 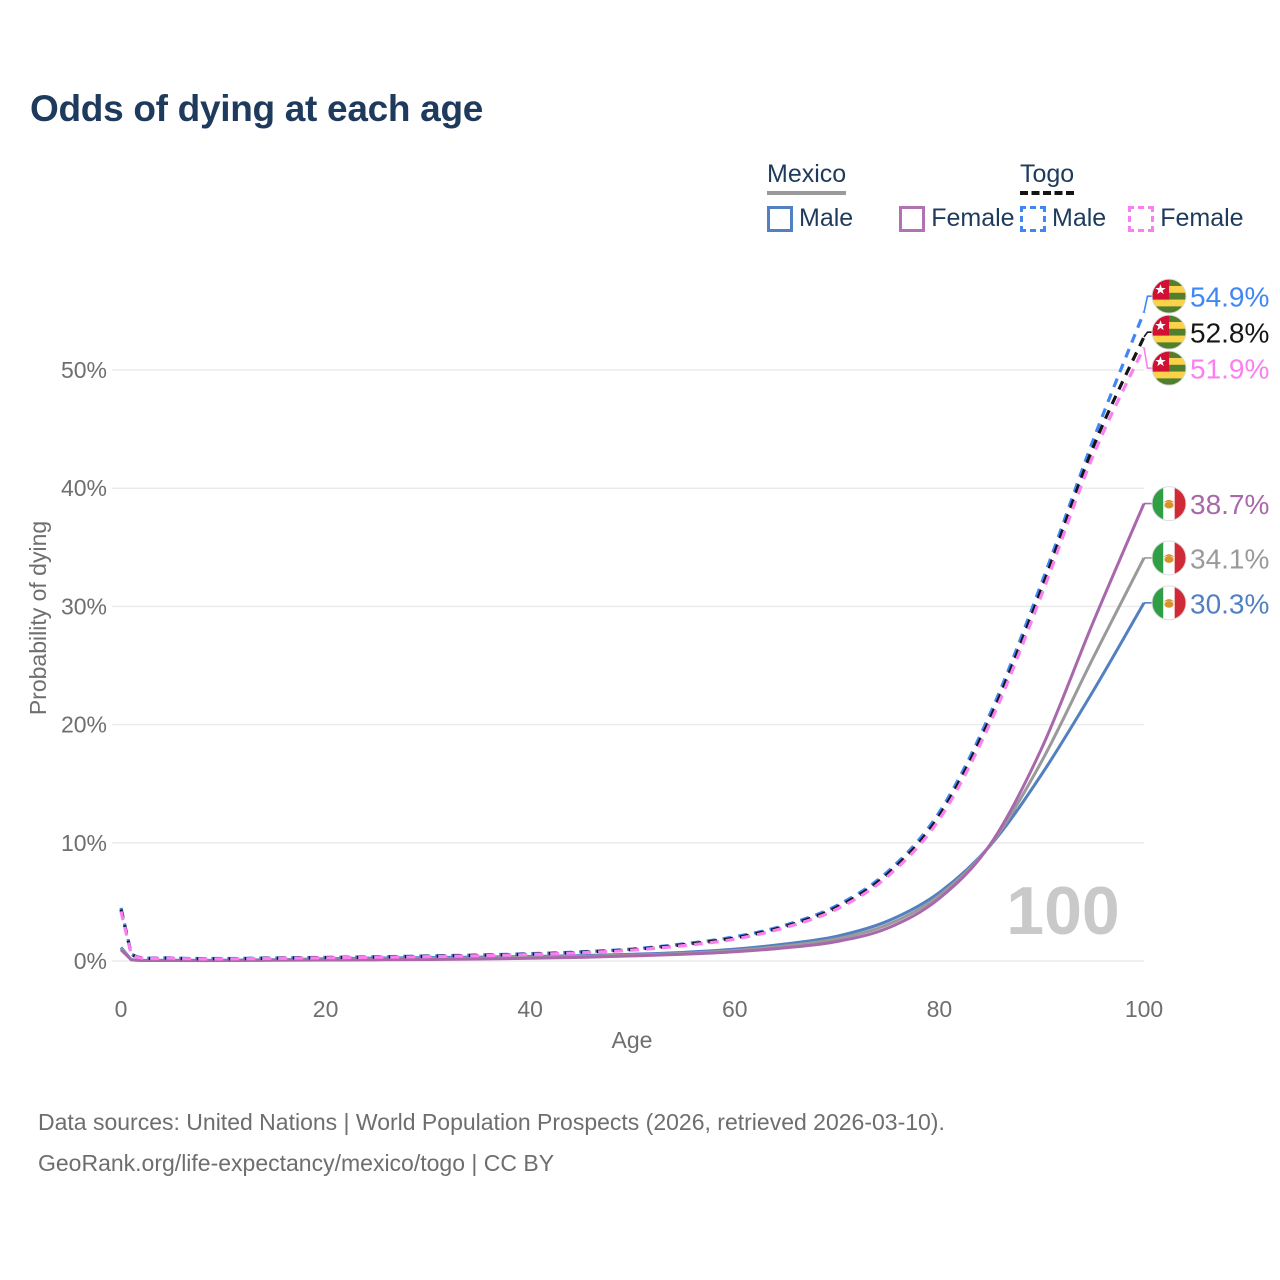 I want to click on legend-items-mexico: Male Female, so click(x=891, y=218).